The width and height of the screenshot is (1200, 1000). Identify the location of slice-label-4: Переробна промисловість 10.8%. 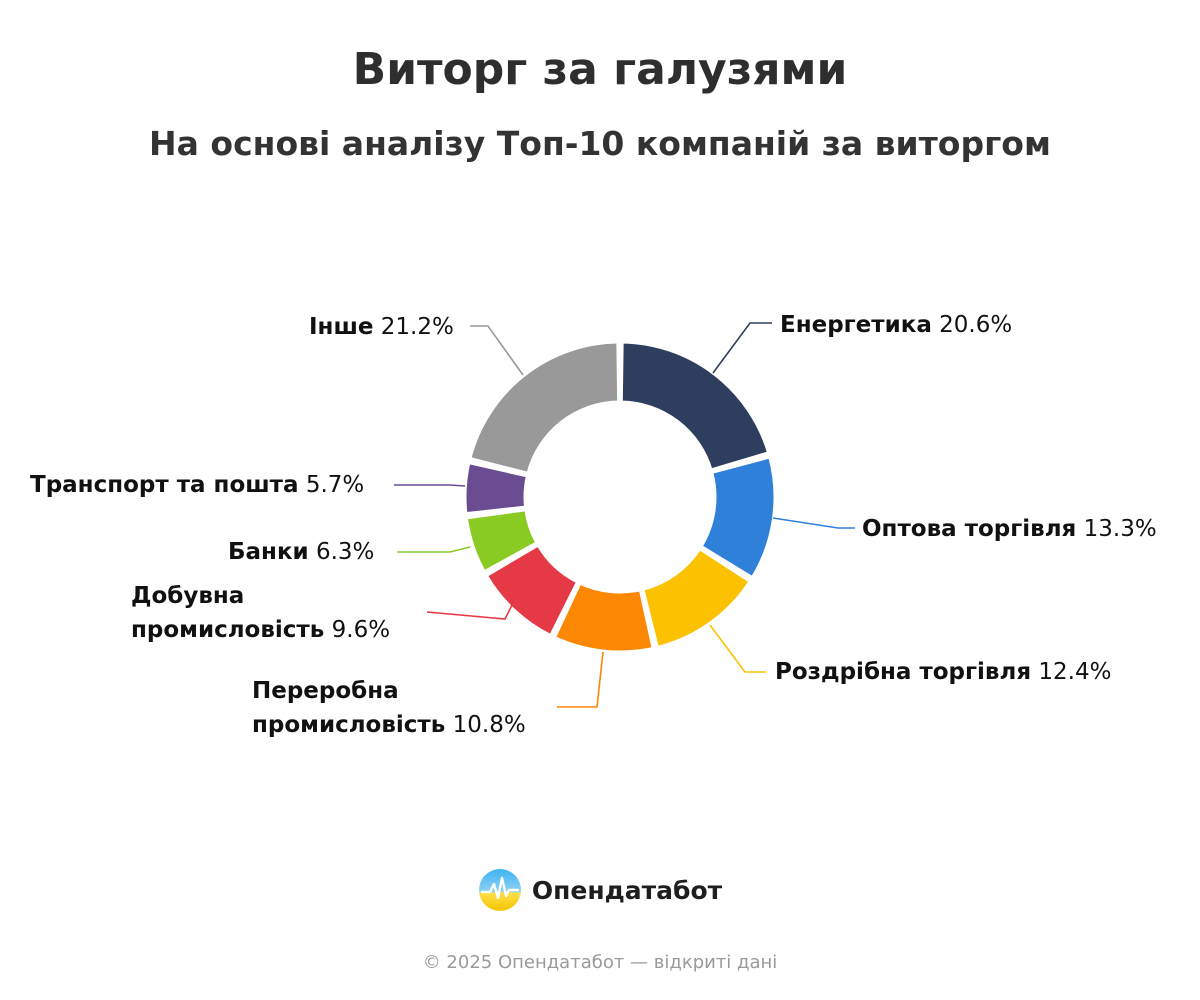
(389, 708).